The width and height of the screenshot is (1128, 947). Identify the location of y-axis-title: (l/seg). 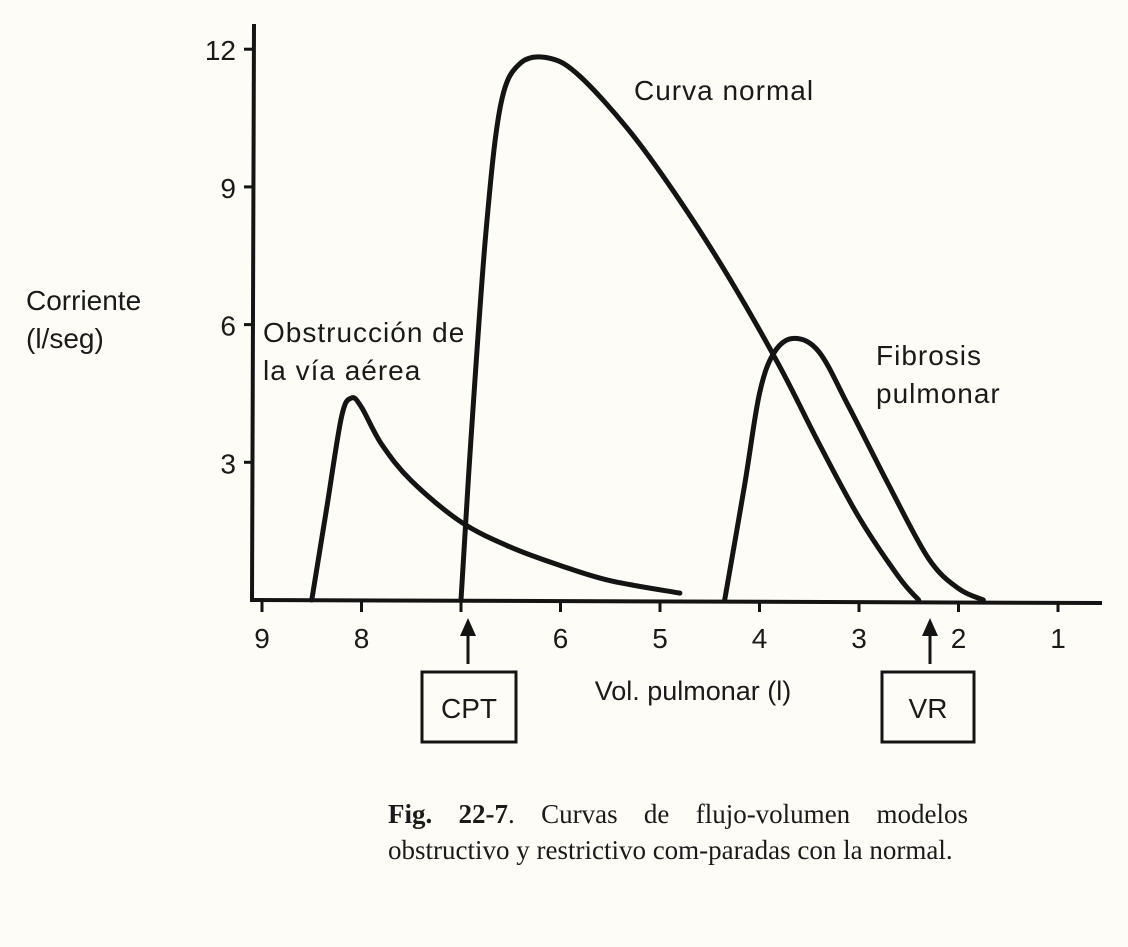
(65, 338).